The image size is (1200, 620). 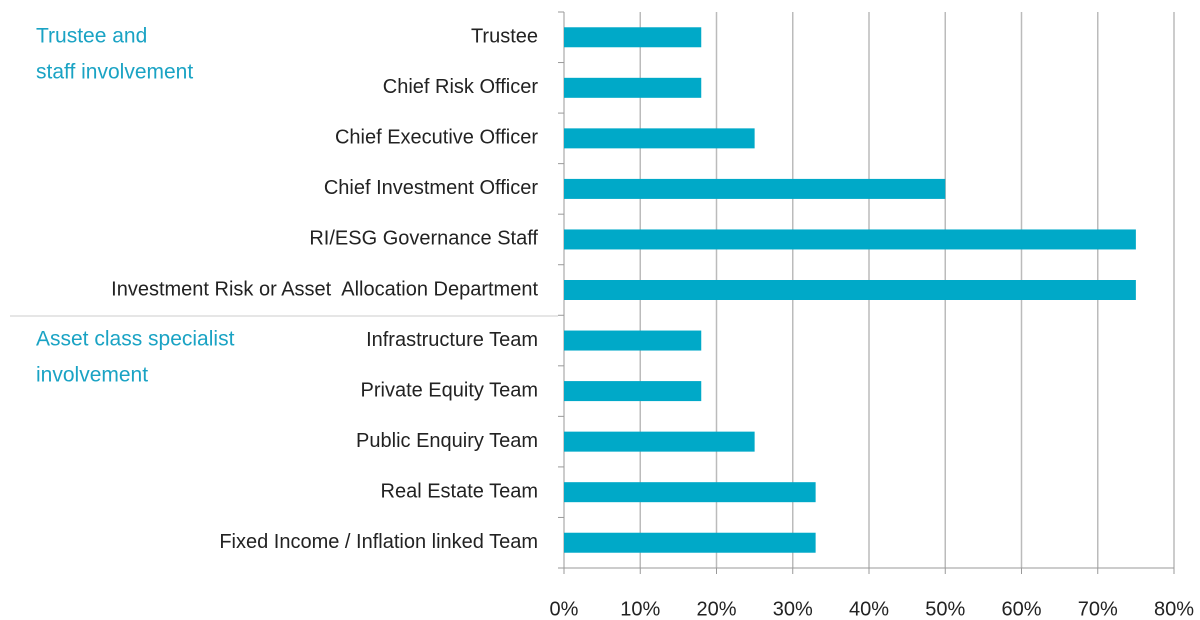 I want to click on group-label: involvement, so click(x=92, y=375).